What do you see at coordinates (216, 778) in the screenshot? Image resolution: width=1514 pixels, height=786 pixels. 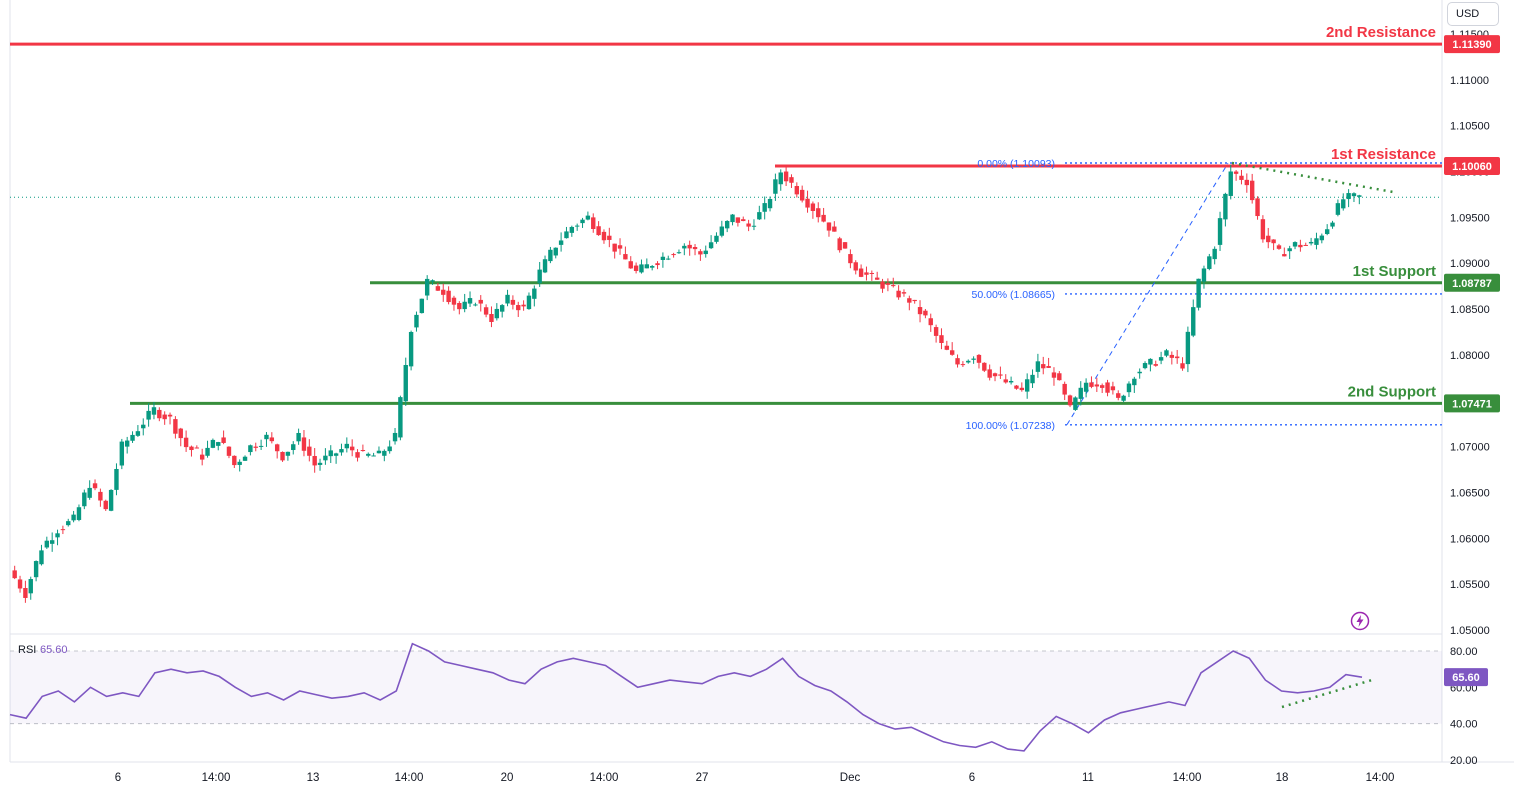 I see `time-tick: 14:00` at bounding box center [216, 778].